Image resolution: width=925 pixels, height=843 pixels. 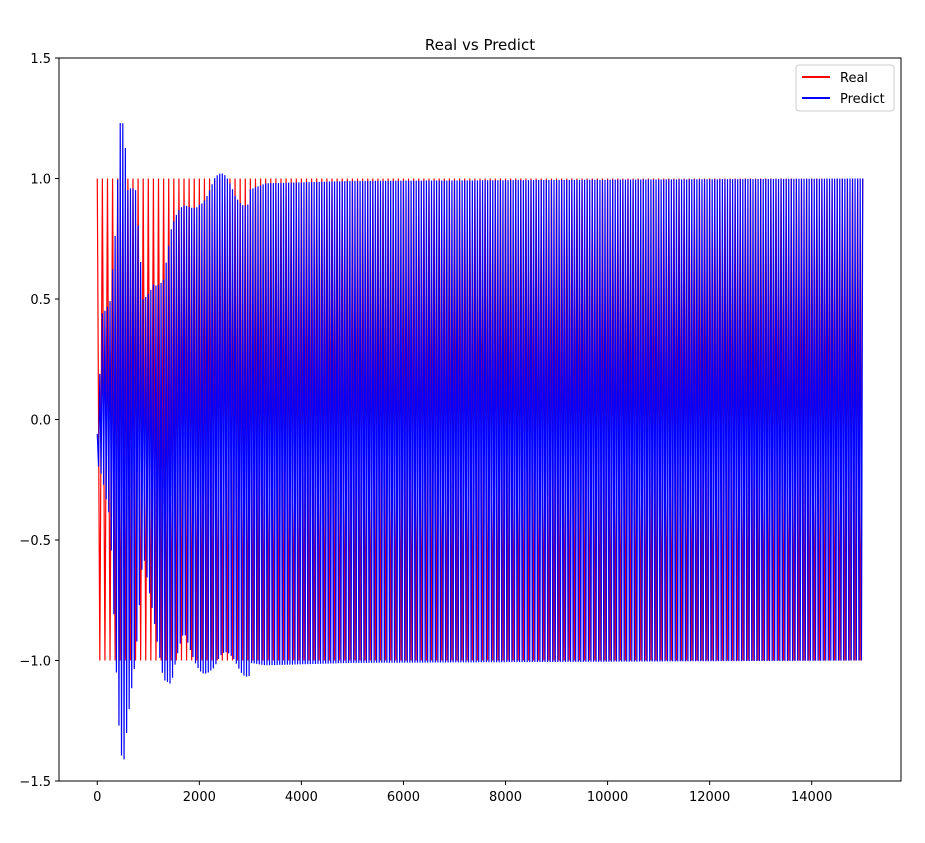 I want to click on chart-title: Real vs Predict, so click(x=480, y=45).